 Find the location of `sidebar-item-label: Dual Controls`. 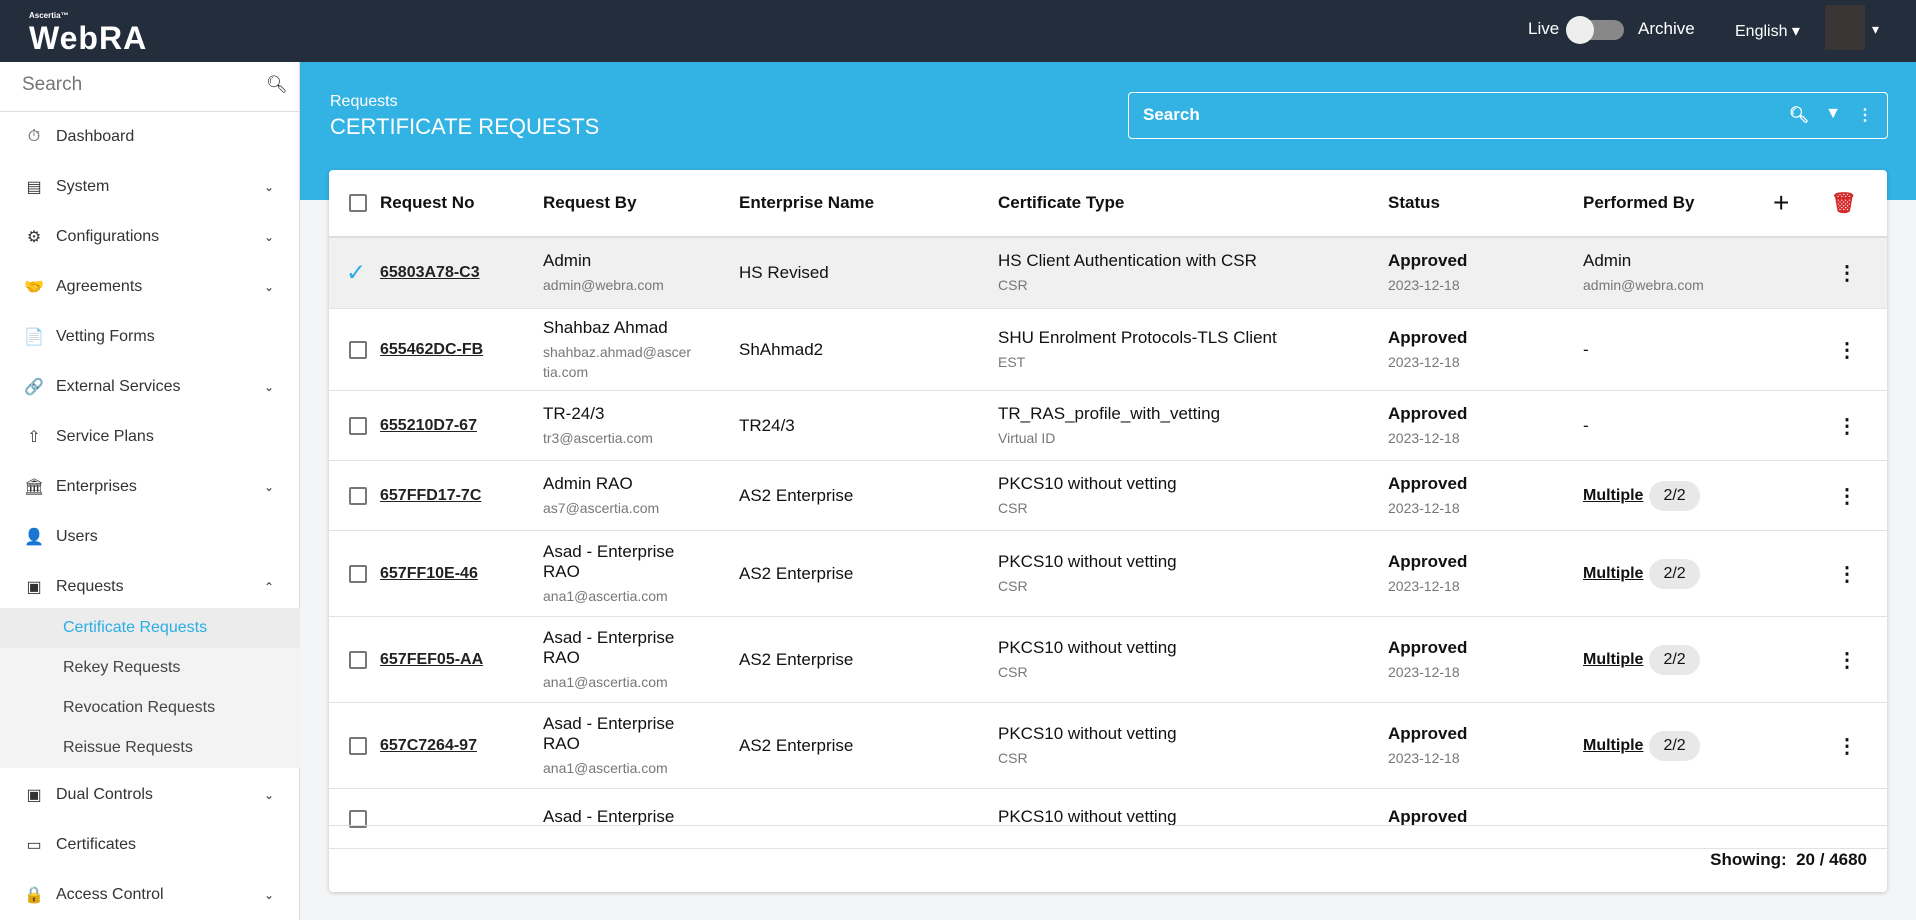

sidebar-item-label: Dual Controls is located at coordinates (104, 794).